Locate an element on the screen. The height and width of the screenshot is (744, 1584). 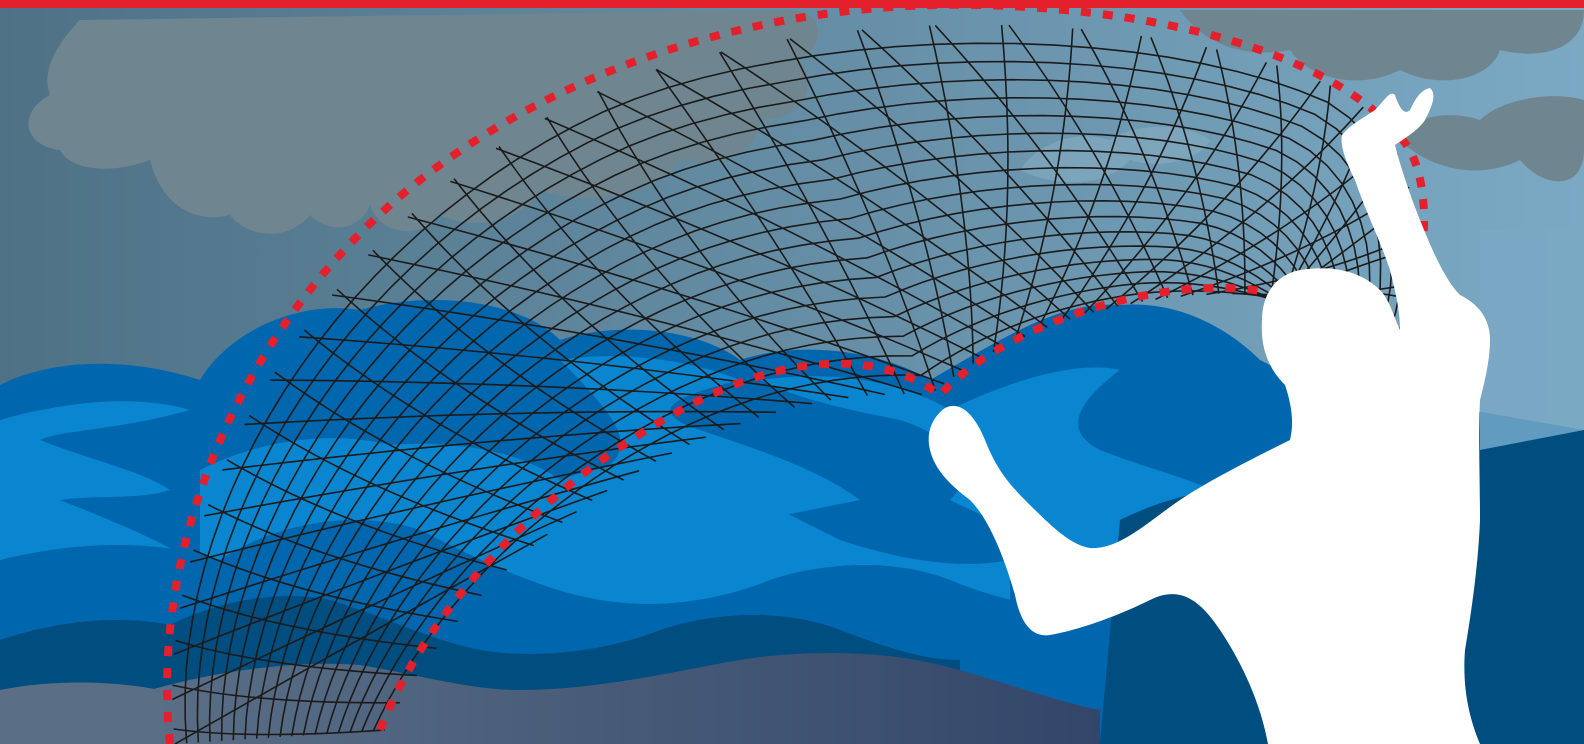
horizon-light is located at coordinates (1532, 340).